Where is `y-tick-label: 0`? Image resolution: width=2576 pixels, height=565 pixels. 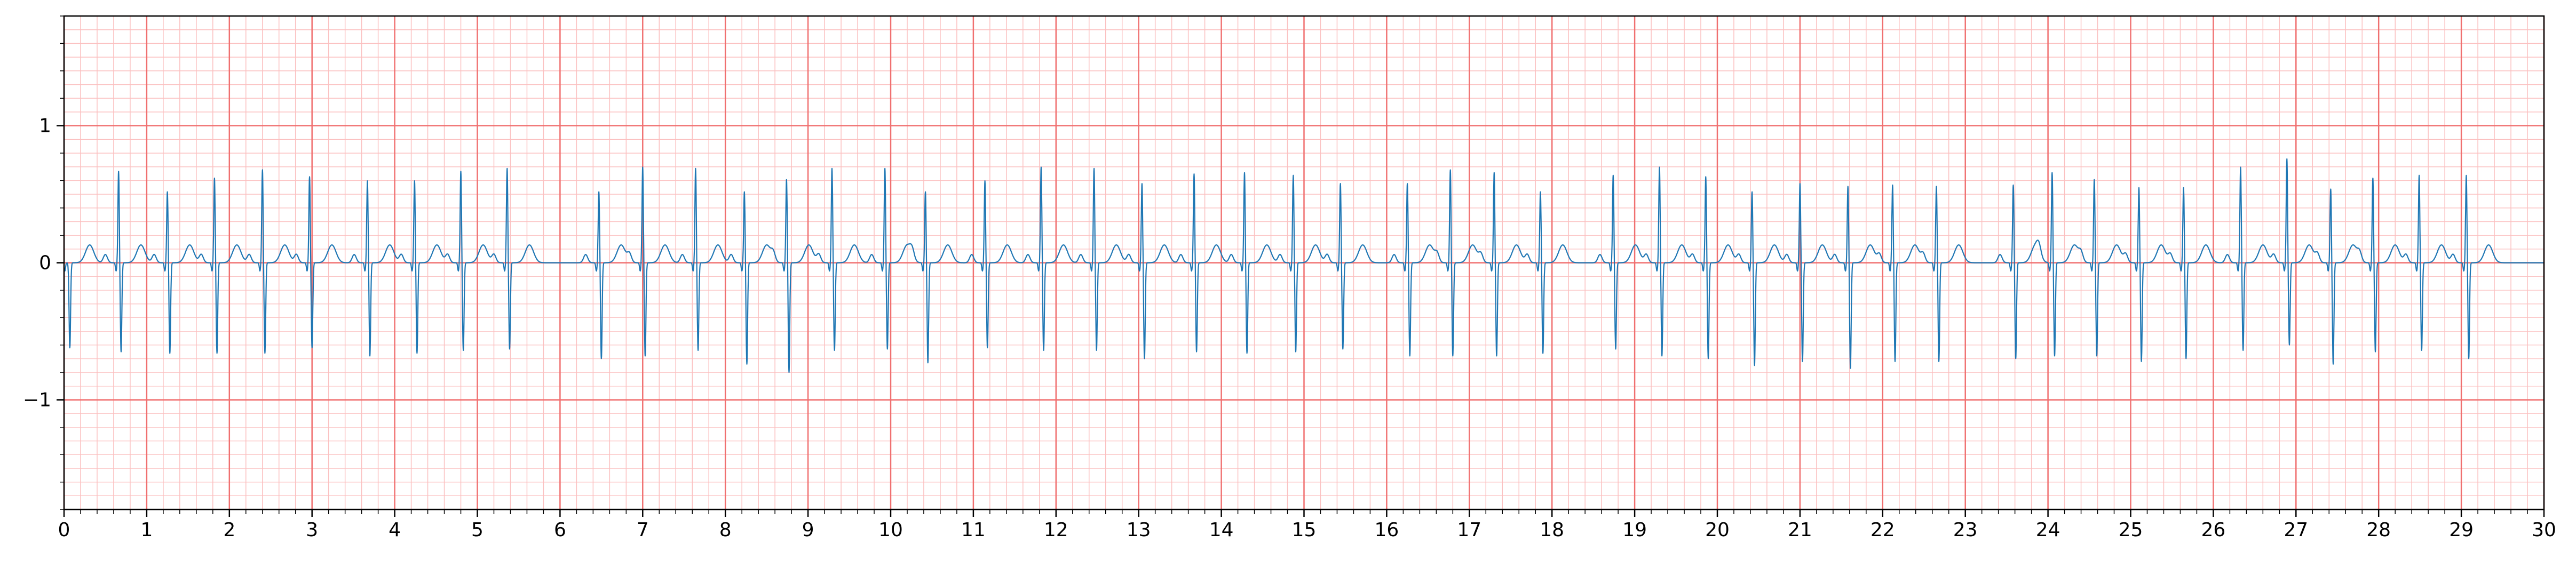
y-tick-label: 0 is located at coordinates (45, 263).